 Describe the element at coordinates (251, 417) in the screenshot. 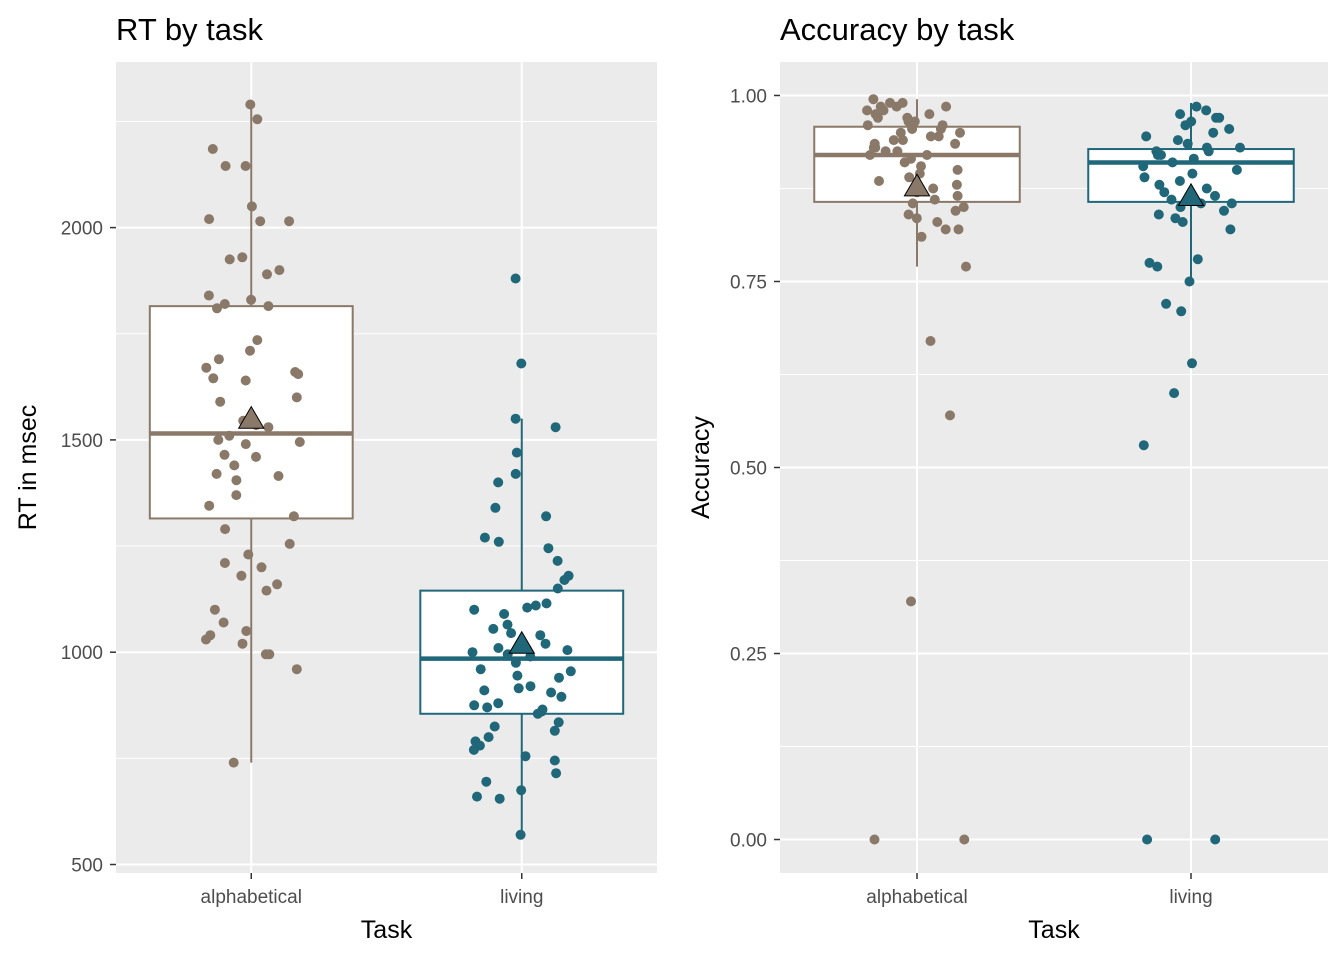

I see `mean-marker-alphabetical` at that location.